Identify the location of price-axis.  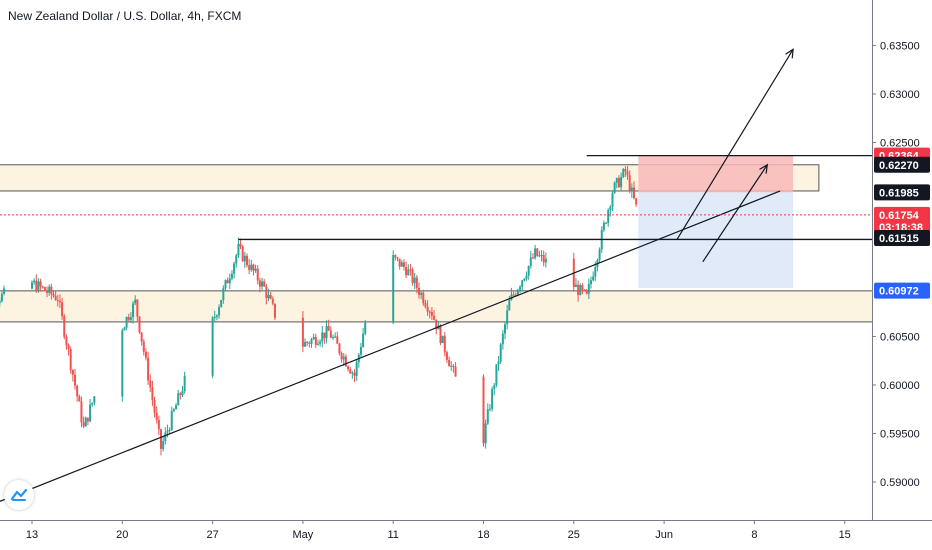
(902, 275).